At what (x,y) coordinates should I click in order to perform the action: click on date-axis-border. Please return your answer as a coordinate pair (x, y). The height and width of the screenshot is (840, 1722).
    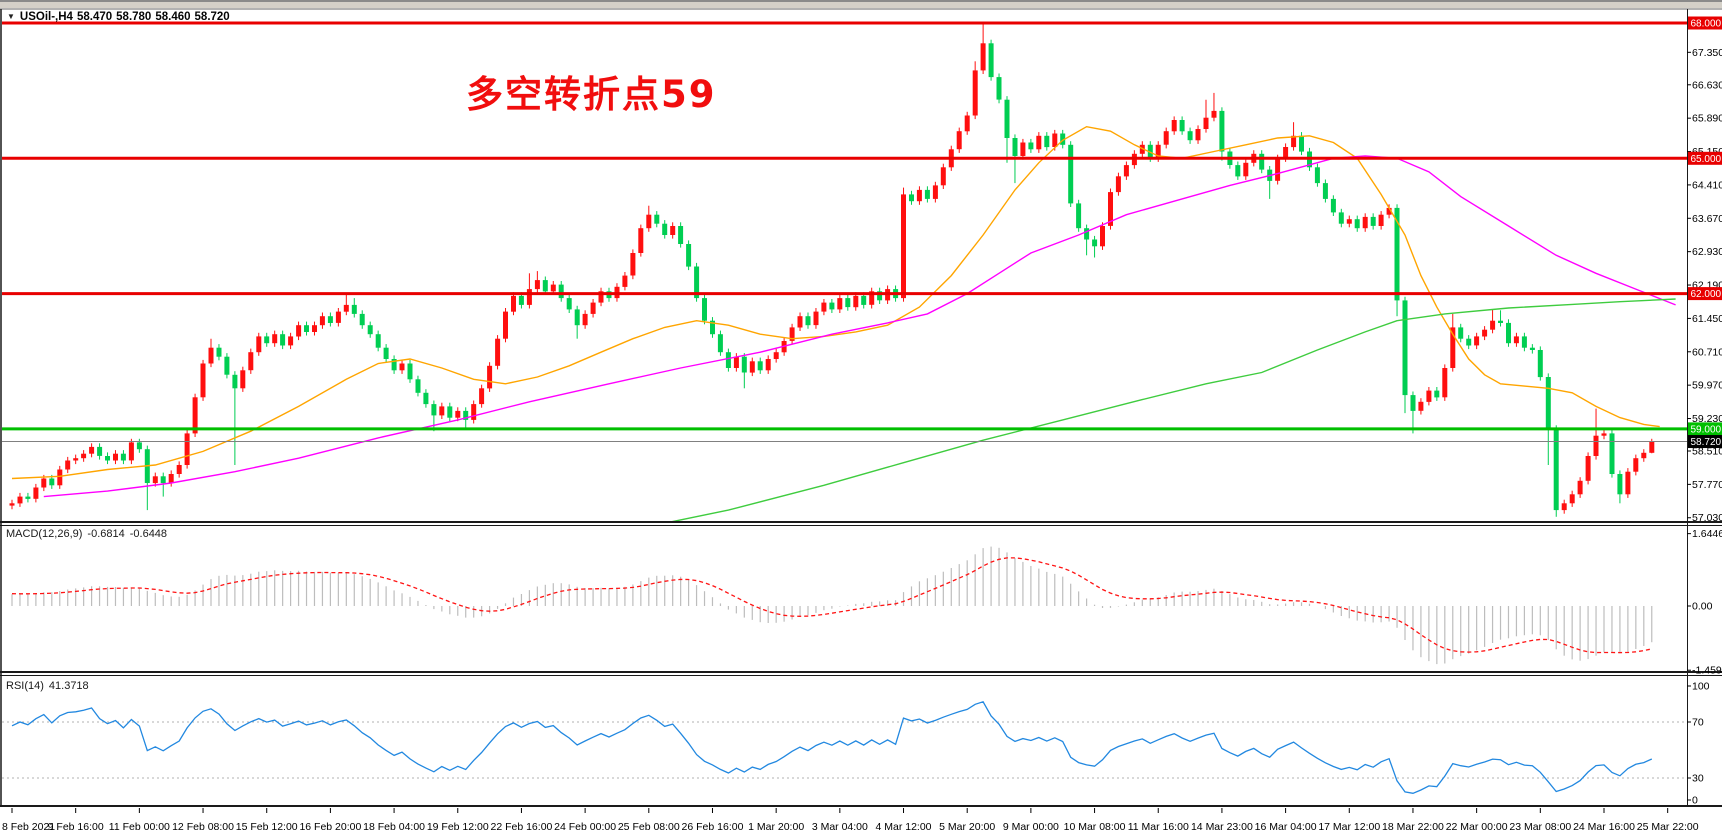
    Looking at the image, I should click on (861, 806).